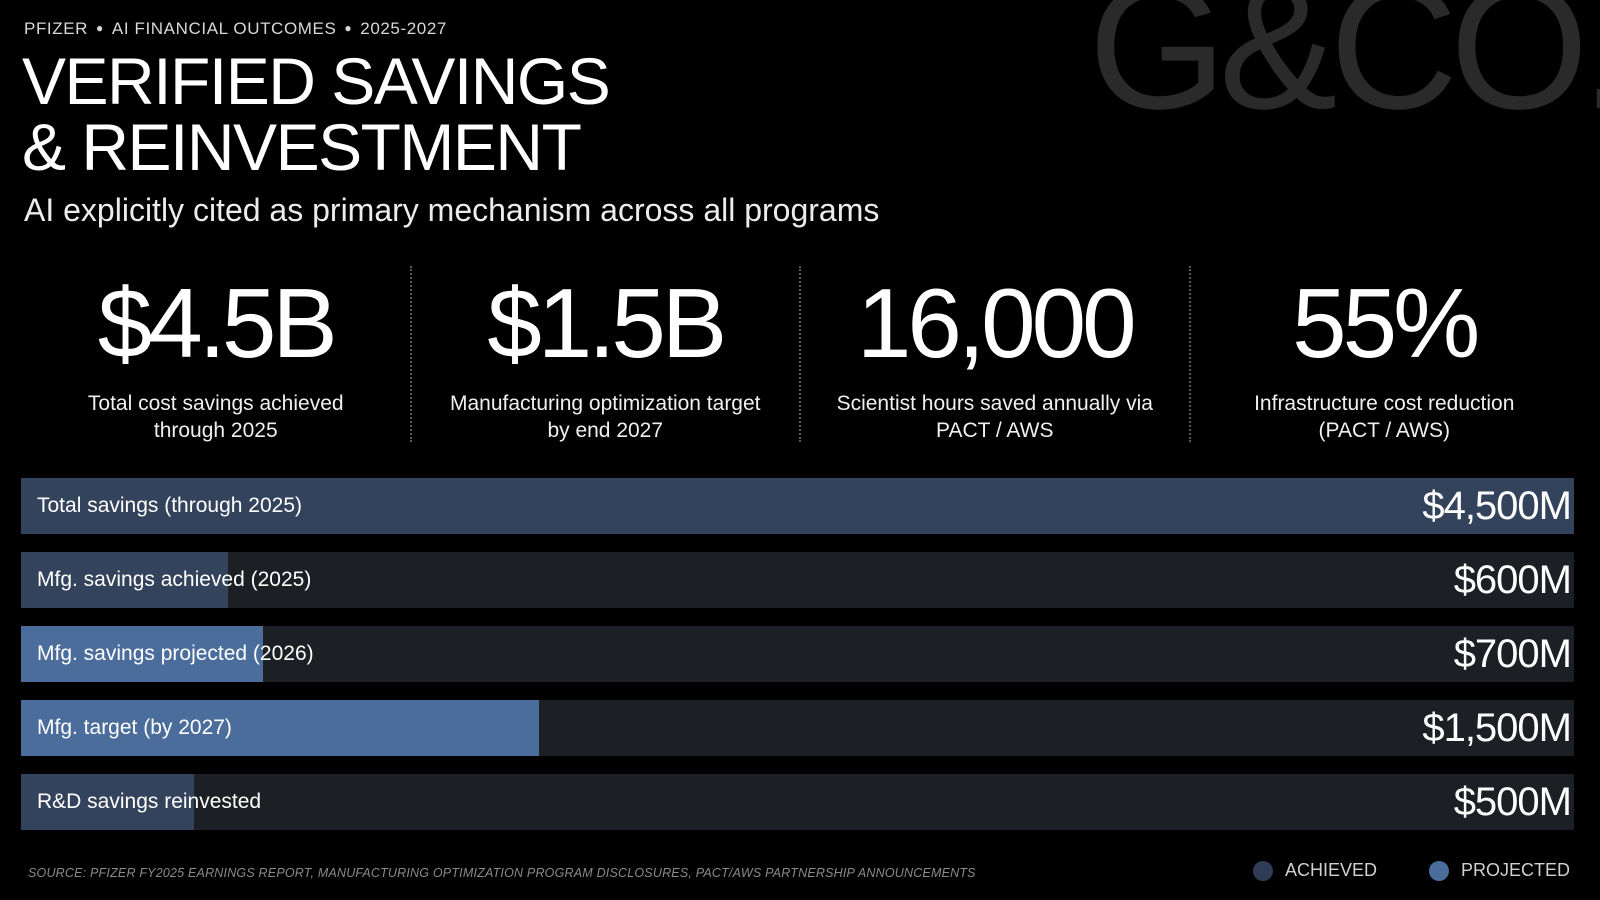 Image resolution: width=1600 pixels, height=900 pixels. I want to click on bar-value-label: $500M, so click(1512, 802).